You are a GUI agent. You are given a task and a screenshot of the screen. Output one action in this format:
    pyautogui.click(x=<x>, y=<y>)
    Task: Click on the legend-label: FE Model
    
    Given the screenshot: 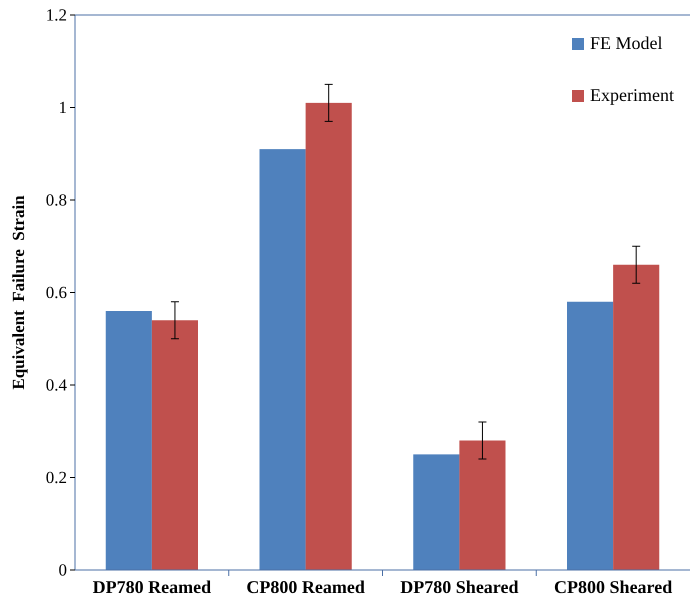 What is the action you would take?
    pyautogui.click(x=626, y=43)
    